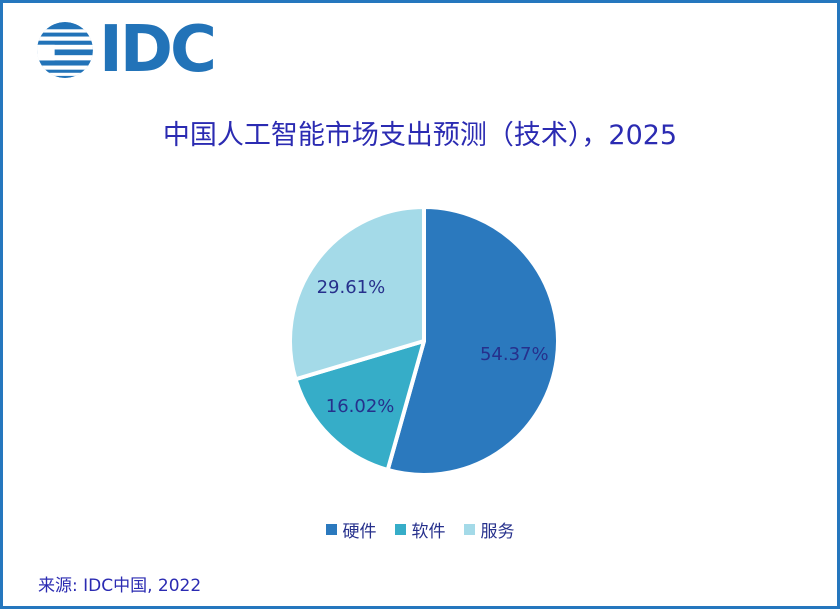  I want to click on legend-item-2: 软件, so click(420, 529).